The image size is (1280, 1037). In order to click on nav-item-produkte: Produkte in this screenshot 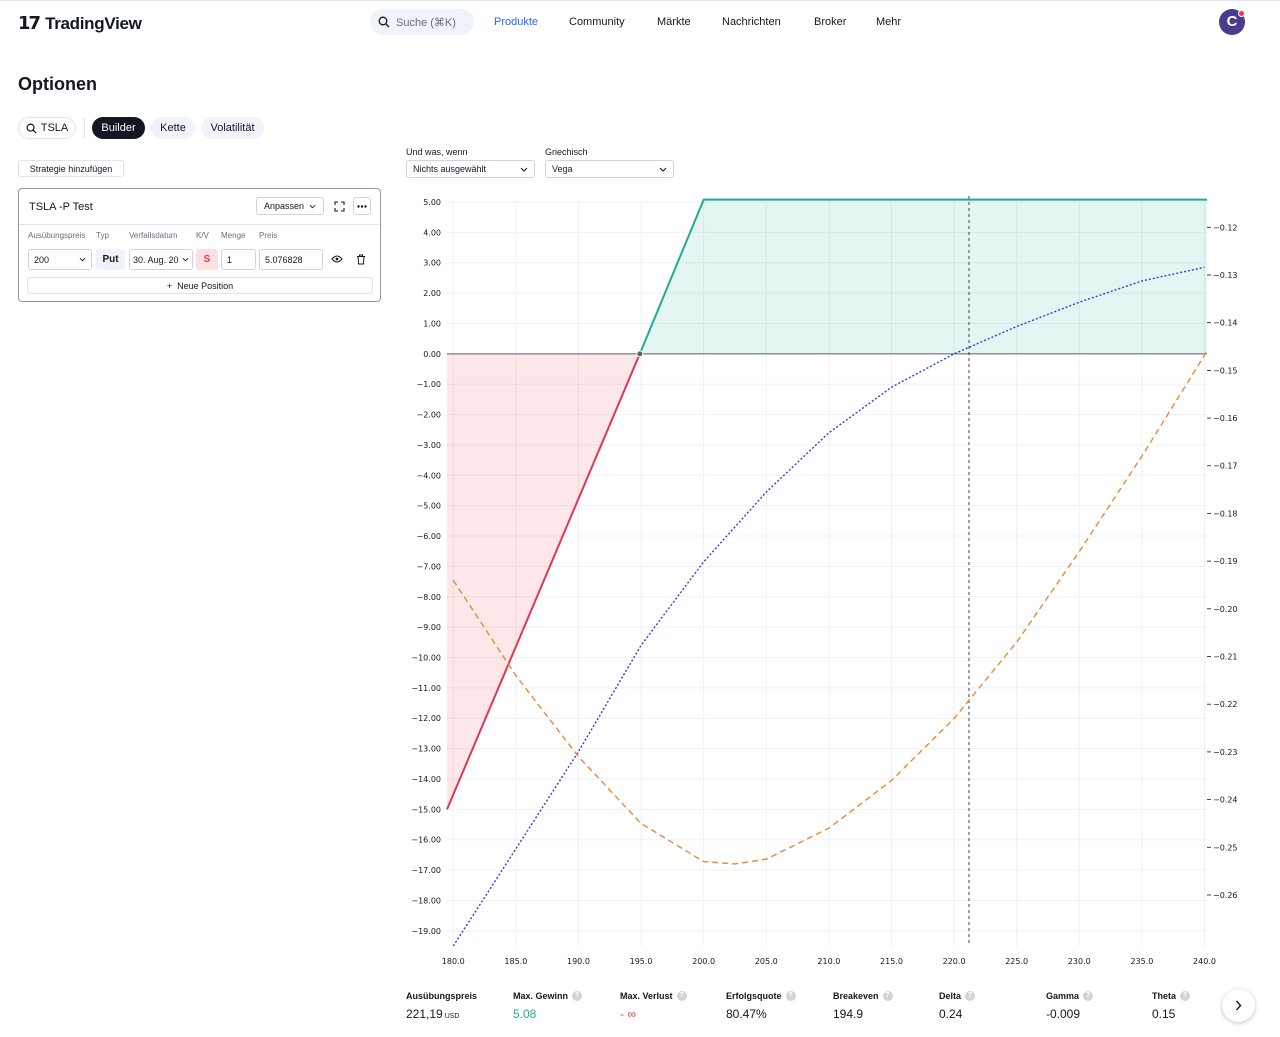, I will do `click(516, 22)`.